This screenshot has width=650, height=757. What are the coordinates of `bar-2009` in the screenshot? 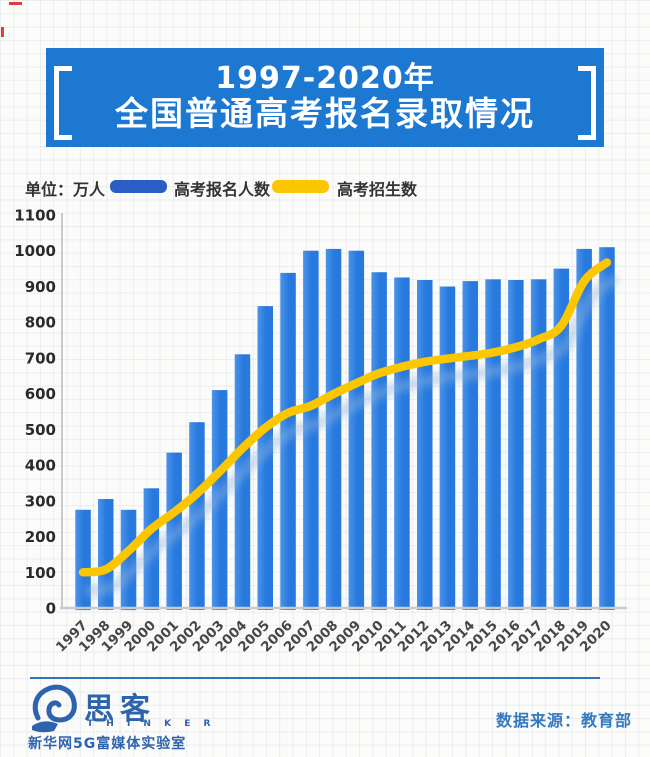 It's located at (356, 430).